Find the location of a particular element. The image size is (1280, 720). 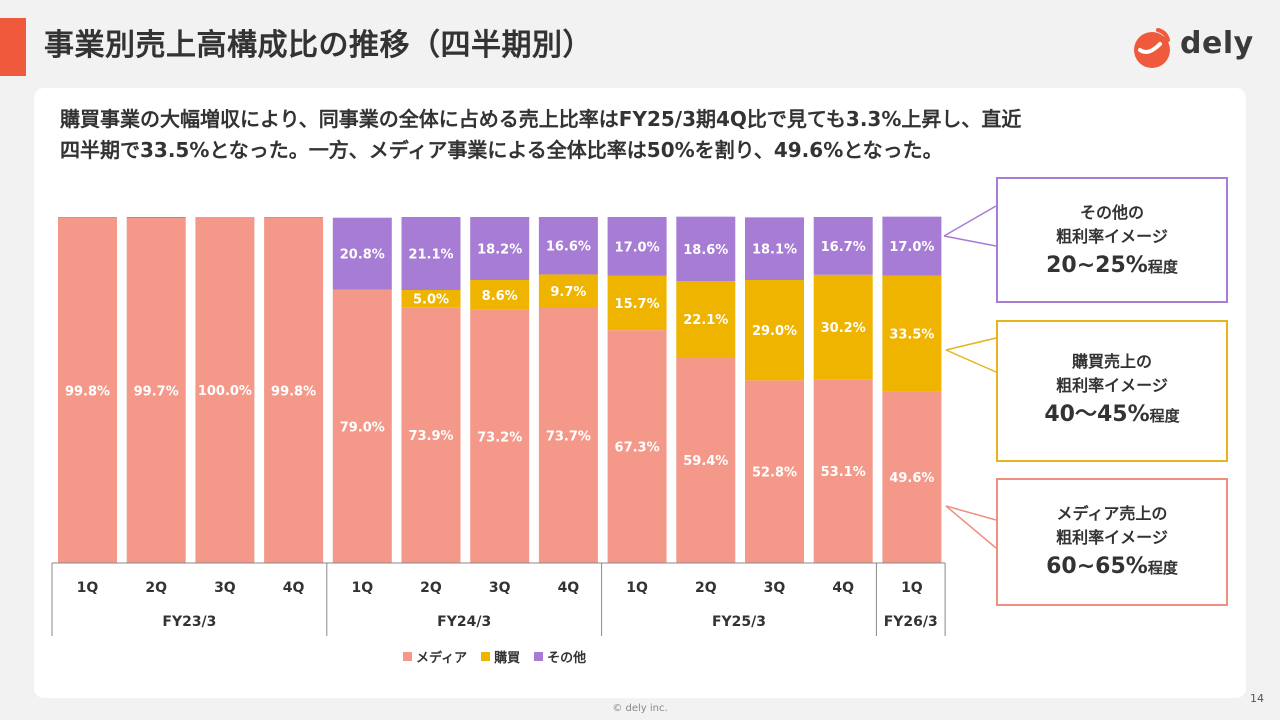

legend-item-other: その他 is located at coordinates (560, 656).